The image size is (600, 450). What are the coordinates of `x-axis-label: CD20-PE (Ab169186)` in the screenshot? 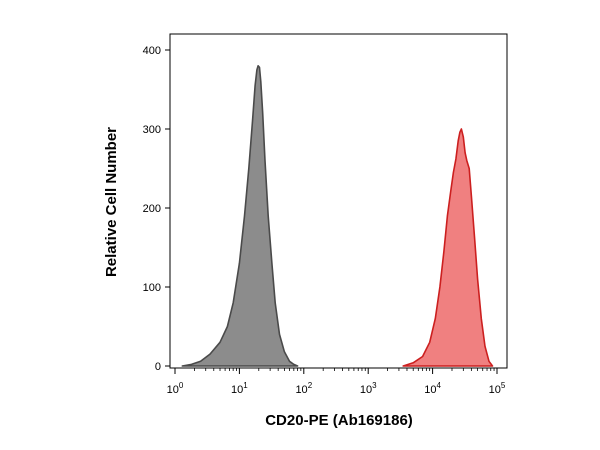 It's located at (339, 420).